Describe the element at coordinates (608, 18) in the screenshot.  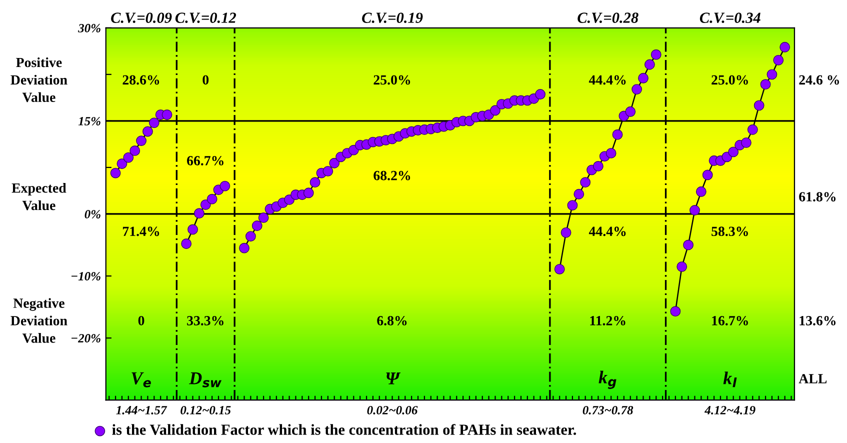
I see `text: C.V.=0.28` at that location.